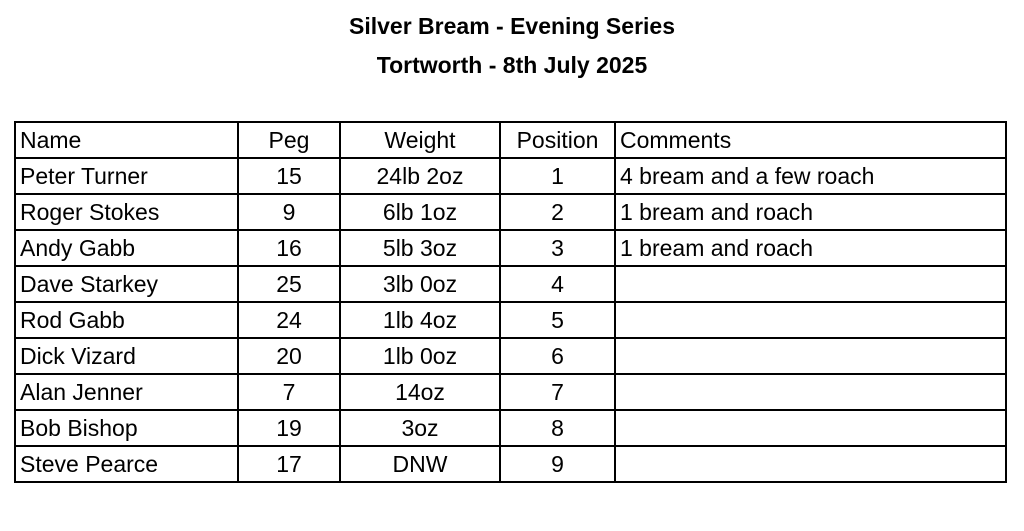 The width and height of the screenshot is (1024, 531). I want to click on header-name: Name, so click(126, 140).